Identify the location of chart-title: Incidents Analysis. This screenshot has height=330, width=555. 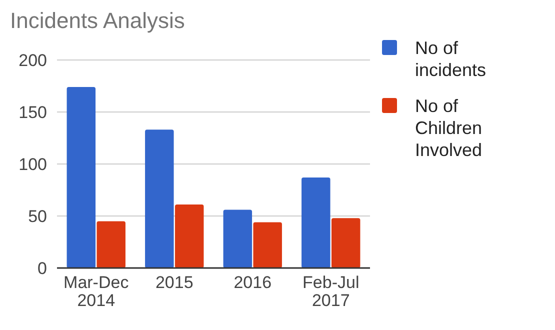
(97, 20).